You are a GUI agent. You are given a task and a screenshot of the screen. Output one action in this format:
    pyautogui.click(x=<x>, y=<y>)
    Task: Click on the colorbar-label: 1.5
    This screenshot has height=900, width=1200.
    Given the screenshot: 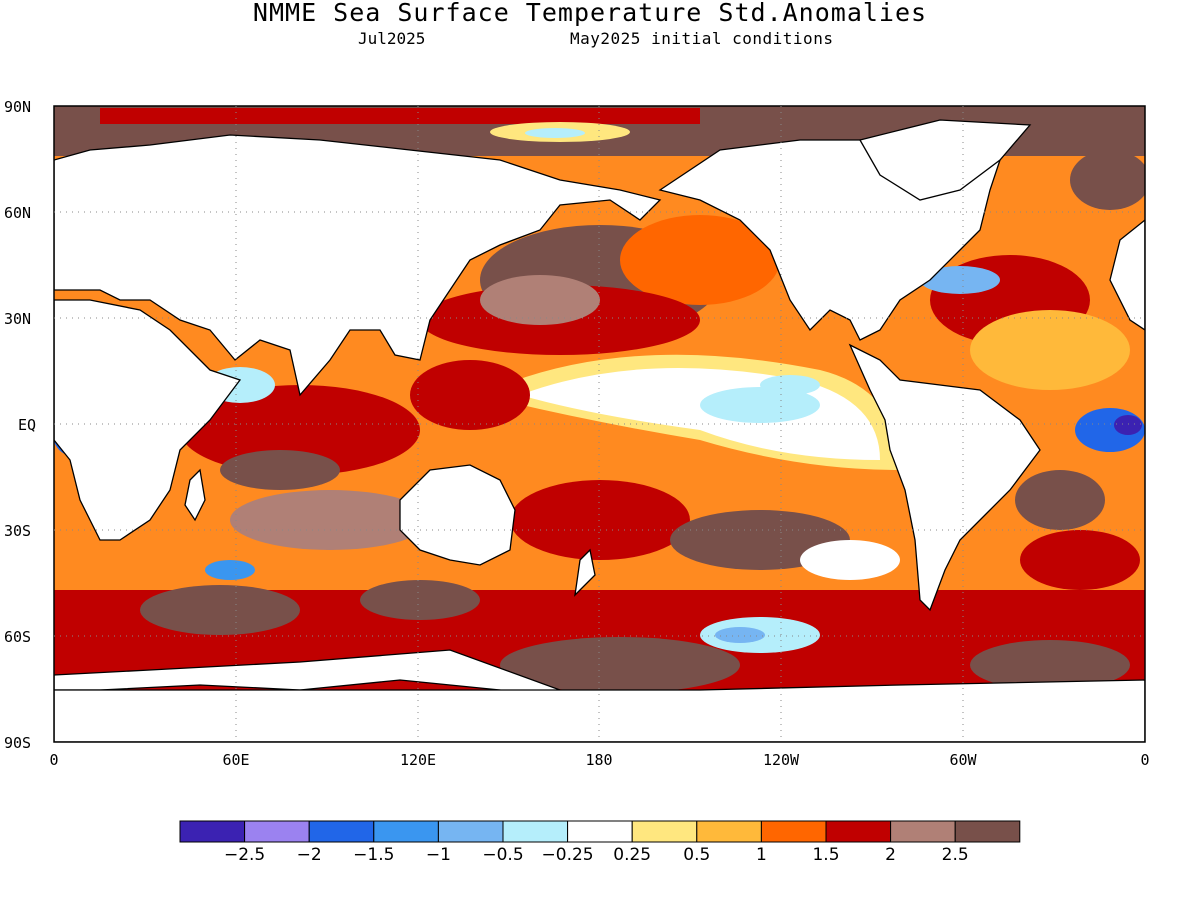 What is the action you would take?
    pyautogui.click(x=825, y=855)
    